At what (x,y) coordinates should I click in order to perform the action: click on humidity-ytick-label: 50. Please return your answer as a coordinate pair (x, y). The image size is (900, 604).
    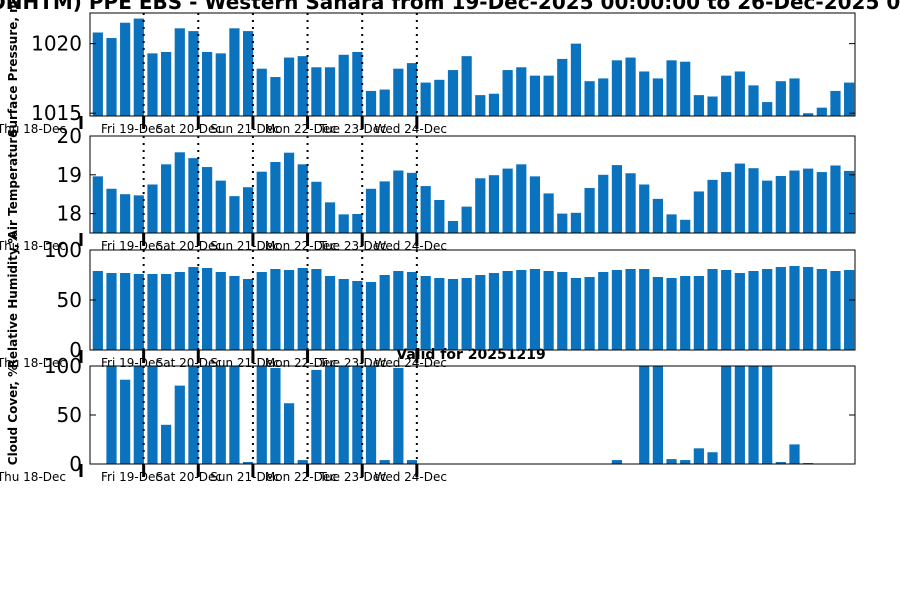
    Looking at the image, I should click on (69, 300).